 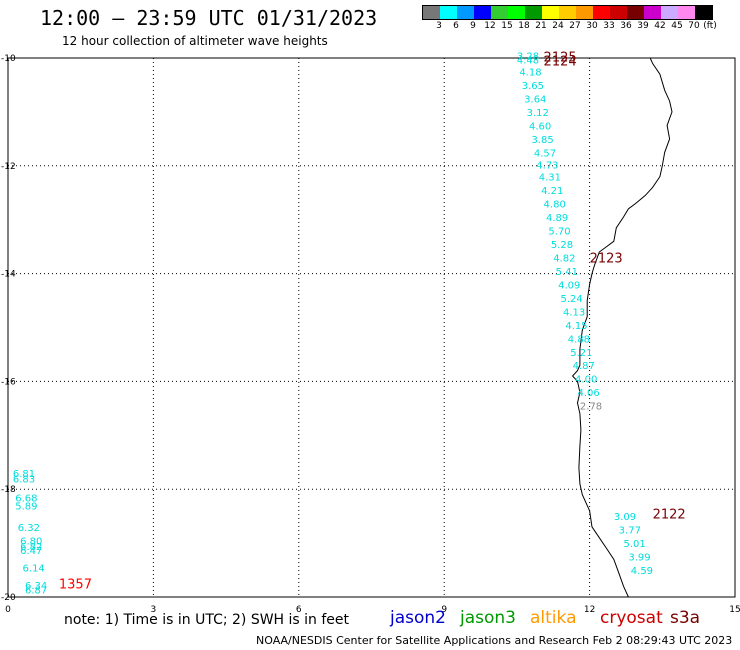 I want to click on track-number-label: 2122, so click(x=669, y=514).